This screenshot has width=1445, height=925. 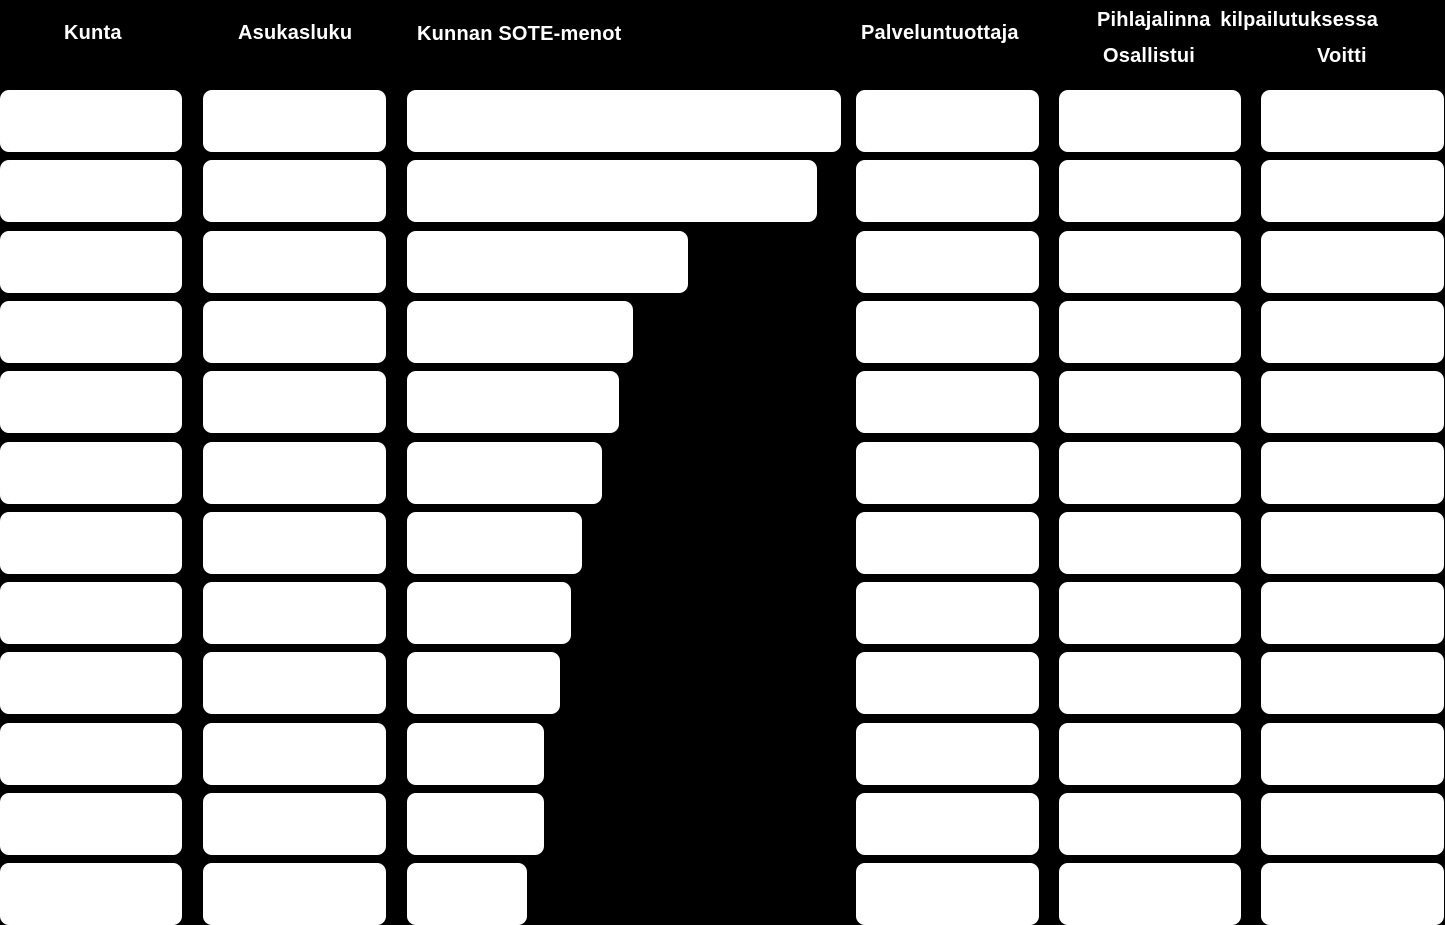 What do you see at coordinates (295, 33) in the screenshot?
I see `column-header-asukasluku: Asukasluku` at bounding box center [295, 33].